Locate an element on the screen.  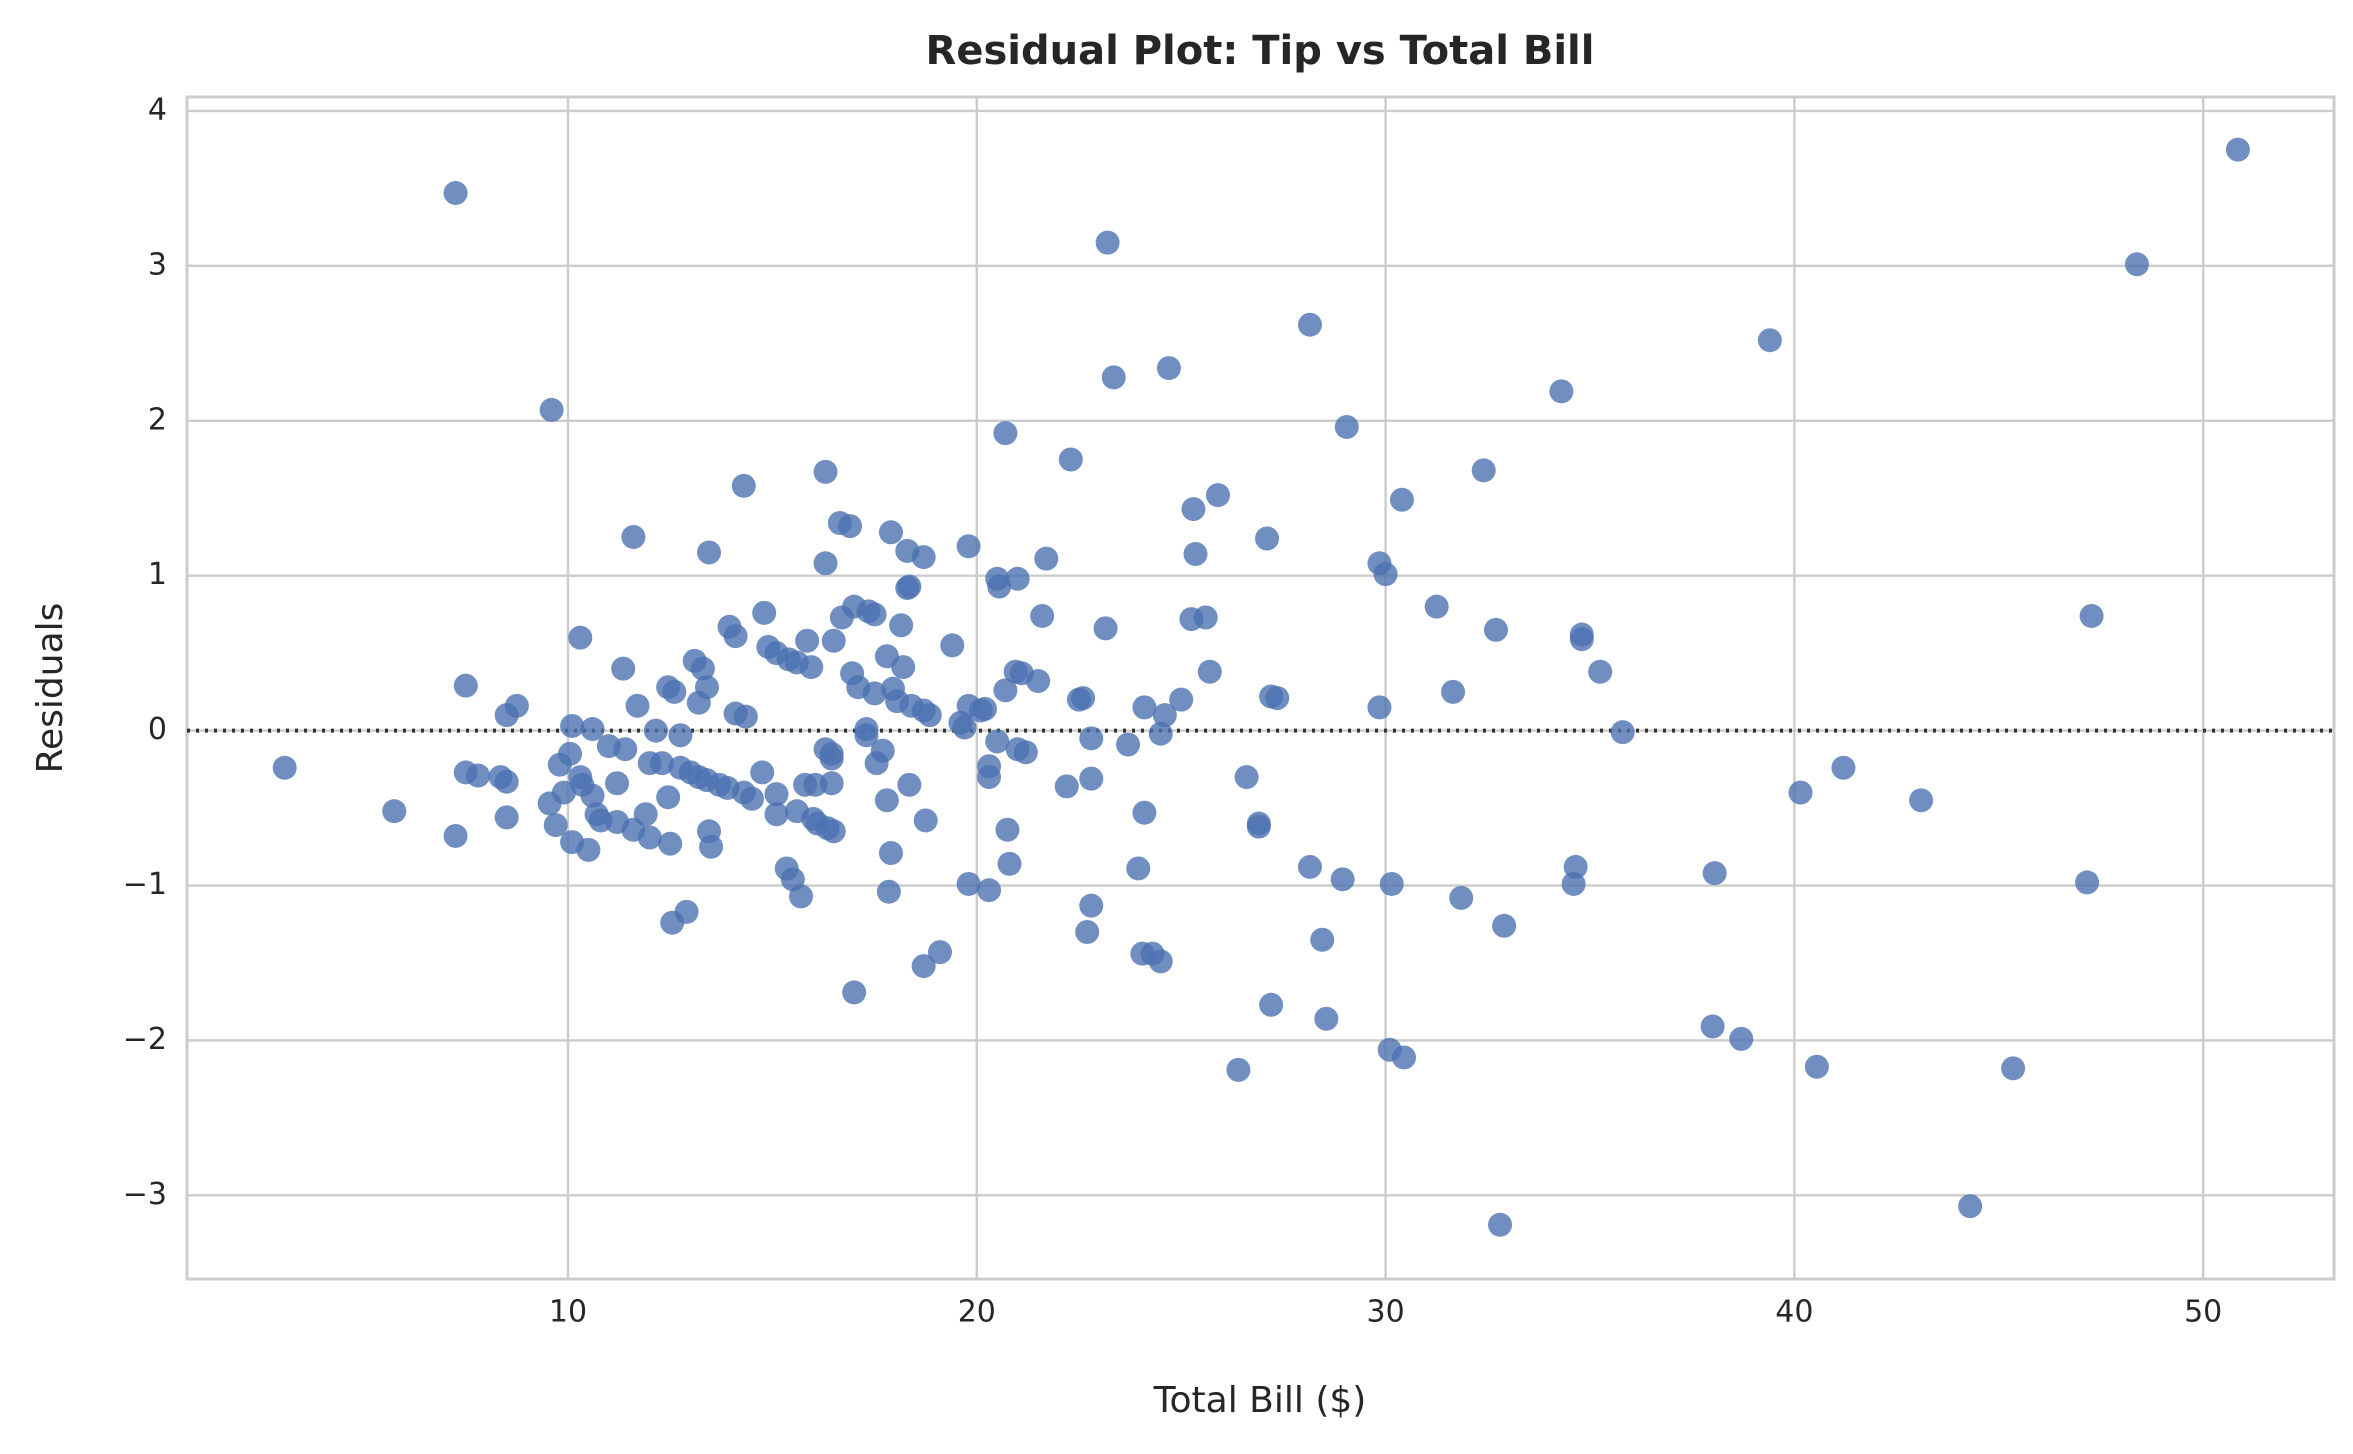
x-tick-label: 20 is located at coordinates (977, 1312).